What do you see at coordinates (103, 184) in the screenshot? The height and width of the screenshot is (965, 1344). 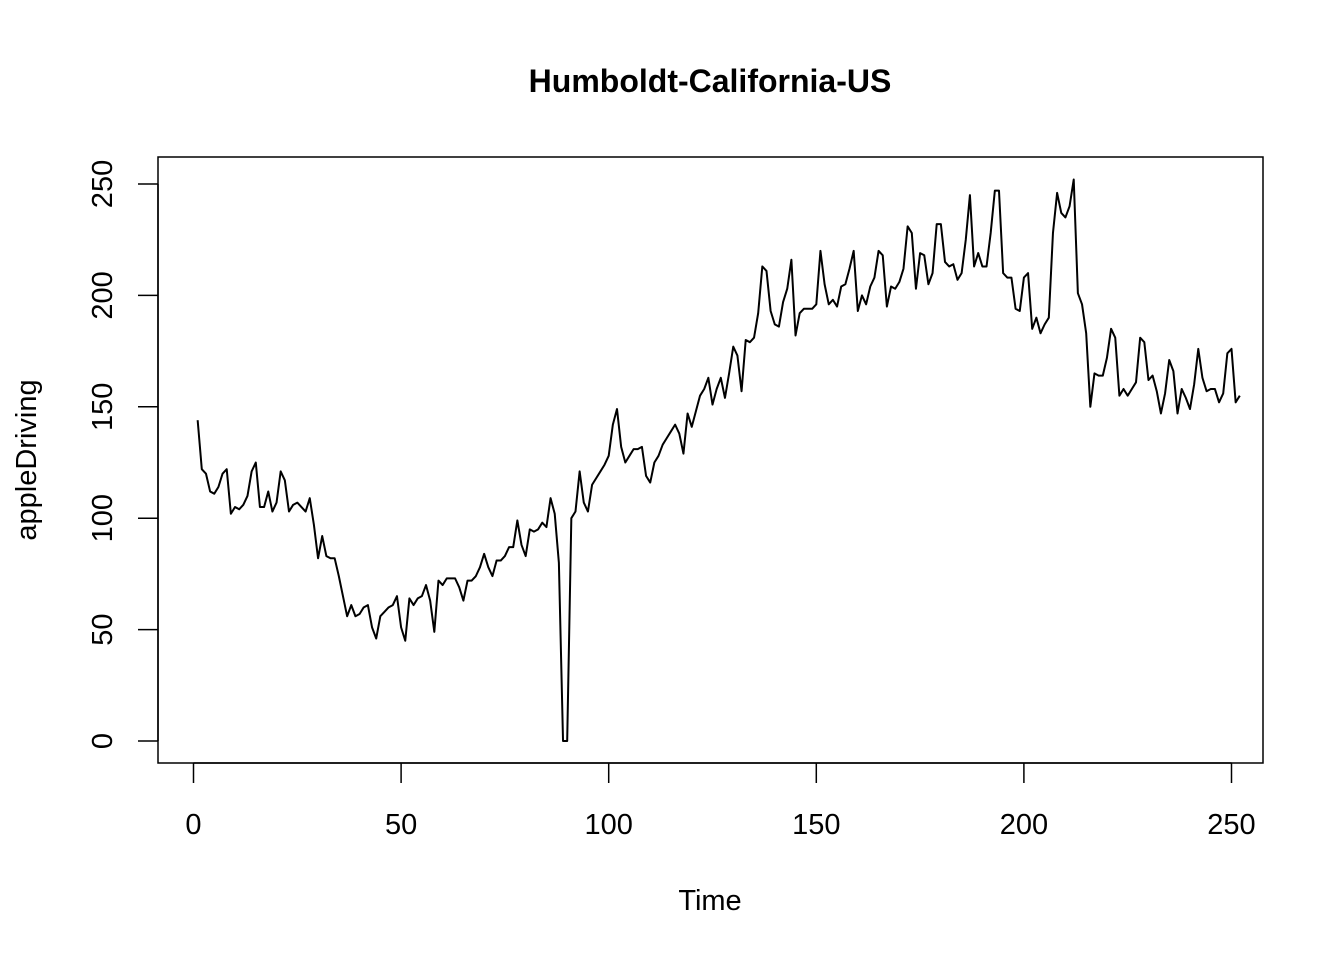 I see `y-tick-label: 250` at bounding box center [103, 184].